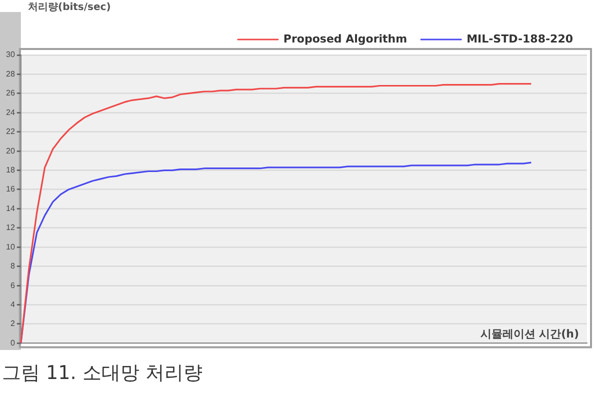  What do you see at coordinates (13, 323) in the screenshot?
I see `y-tick-label: 2` at bounding box center [13, 323].